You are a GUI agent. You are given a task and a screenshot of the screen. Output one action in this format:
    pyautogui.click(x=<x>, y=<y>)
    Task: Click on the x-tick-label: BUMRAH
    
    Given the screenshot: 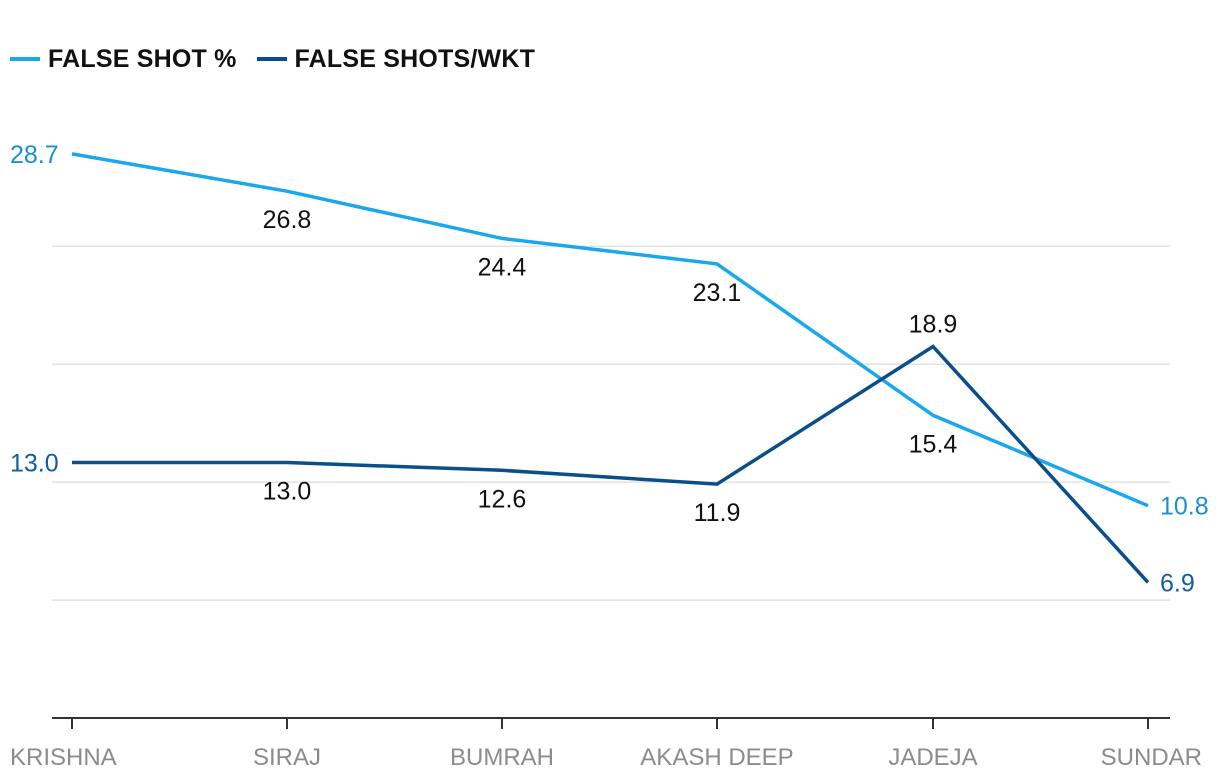 What is the action you would take?
    pyautogui.click(x=502, y=757)
    